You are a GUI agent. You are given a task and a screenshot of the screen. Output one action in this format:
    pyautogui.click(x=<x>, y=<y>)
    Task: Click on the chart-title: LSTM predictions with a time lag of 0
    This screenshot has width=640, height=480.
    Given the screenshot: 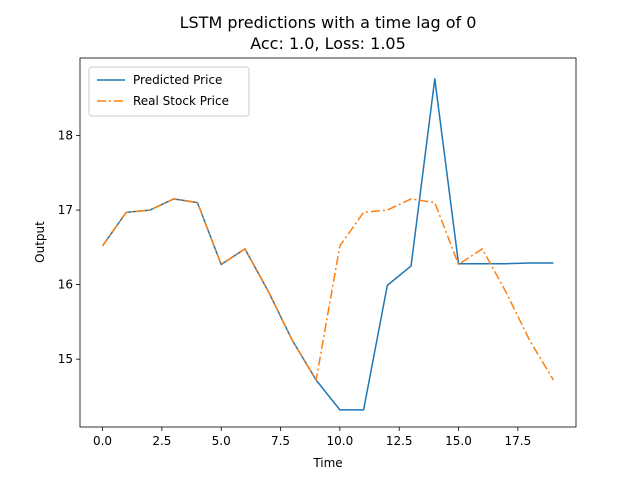 What is the action you would take?
    pyautogui.click(x=328, y=22)
    